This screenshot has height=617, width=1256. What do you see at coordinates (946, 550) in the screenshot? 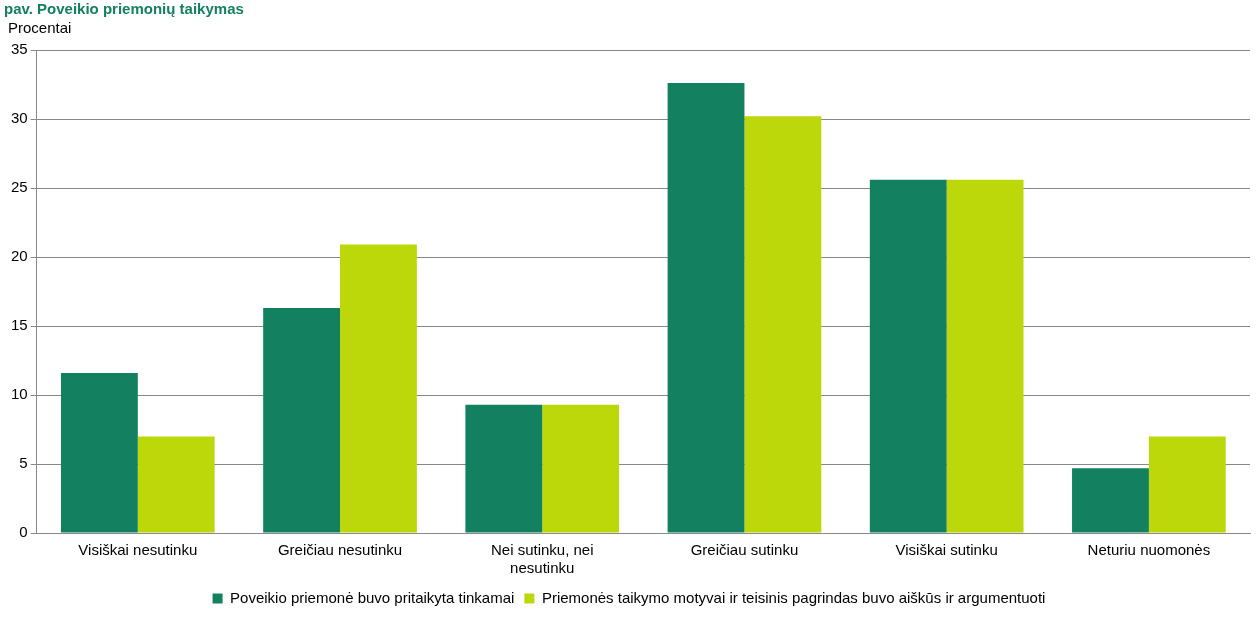
I see `x-tick-label: Visiškai sutinku` at bounding box center [946, 550].